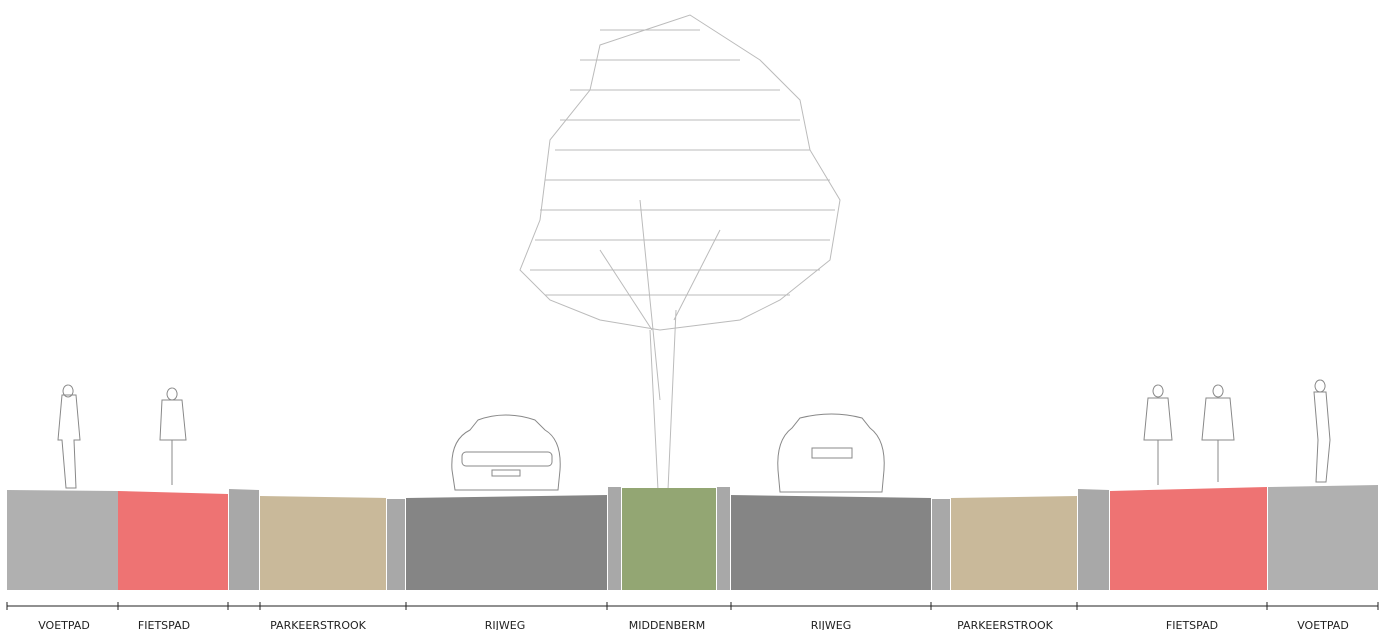 The height and width of the screenshot is (630, 1385). Describe the element at coordinates (692, 606) in the screenshot. I see `dimension-line` at that location.